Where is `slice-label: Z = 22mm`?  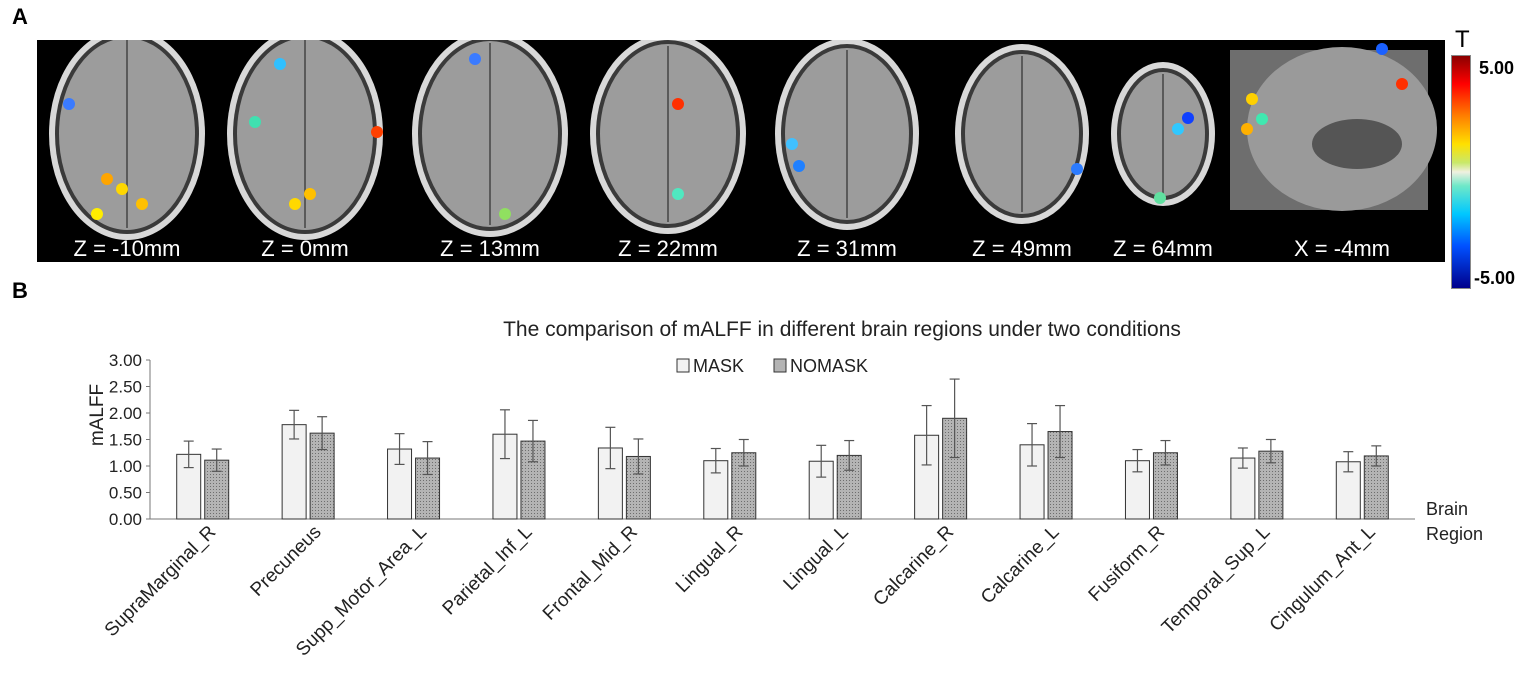 slice-label: Z = 22mm is located at coordinates (668, 248).